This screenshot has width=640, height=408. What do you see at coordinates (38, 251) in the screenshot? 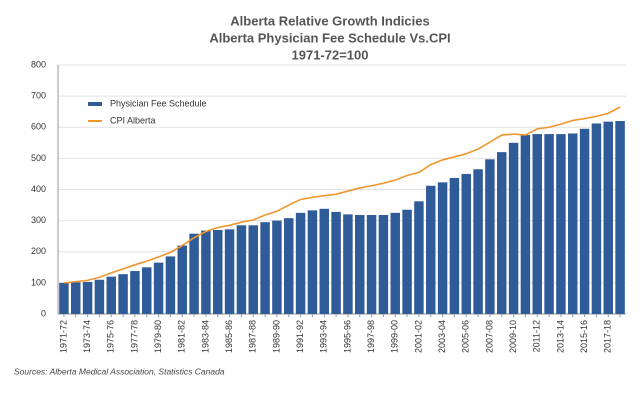
I see `y-tick-label: 200` at bounding box center [38, 251].